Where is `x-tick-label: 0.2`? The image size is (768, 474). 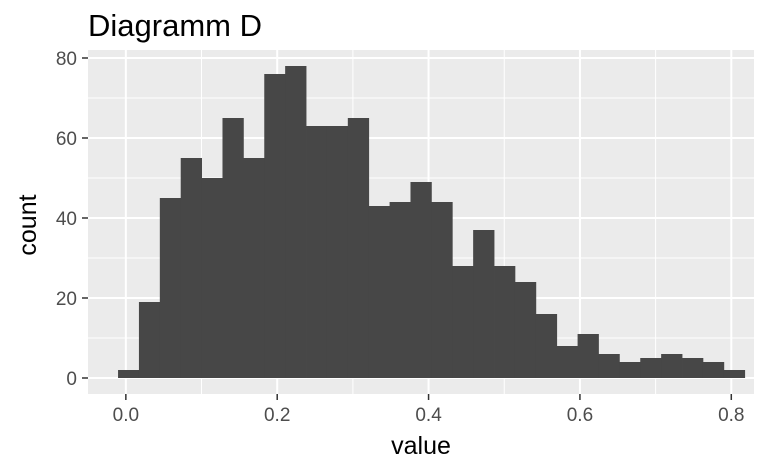
x-tick-label: 0.2 is located at coordinates (277, 415).